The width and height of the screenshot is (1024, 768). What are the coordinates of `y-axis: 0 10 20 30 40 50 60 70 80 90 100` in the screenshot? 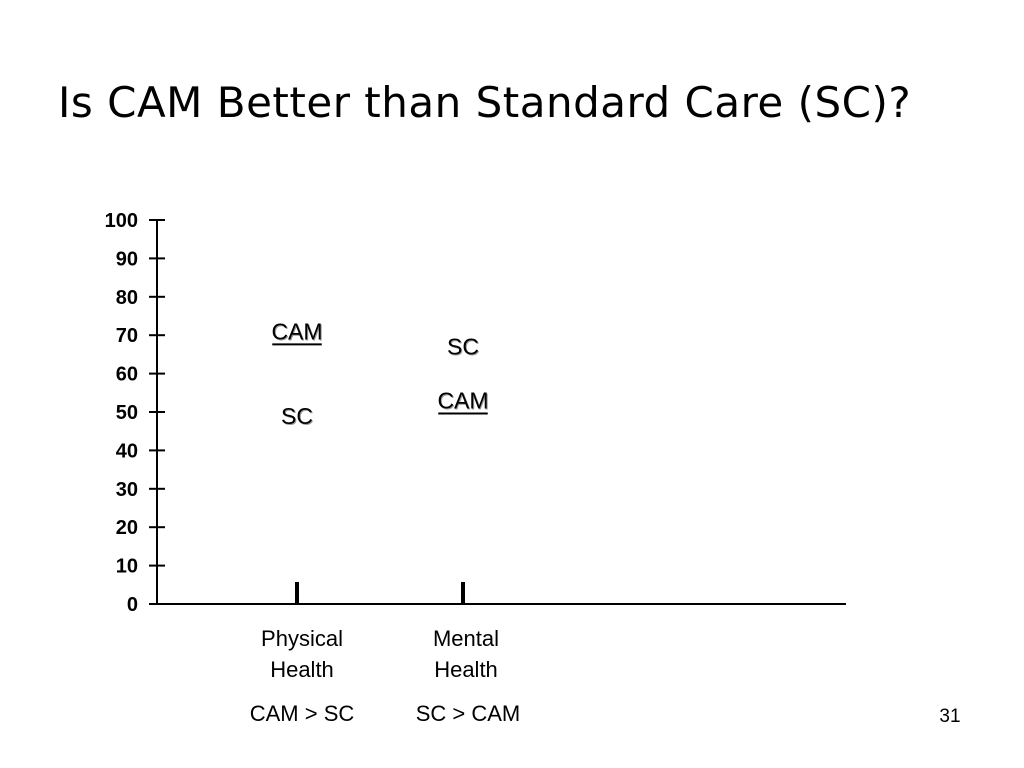 It's located at (135, 413).